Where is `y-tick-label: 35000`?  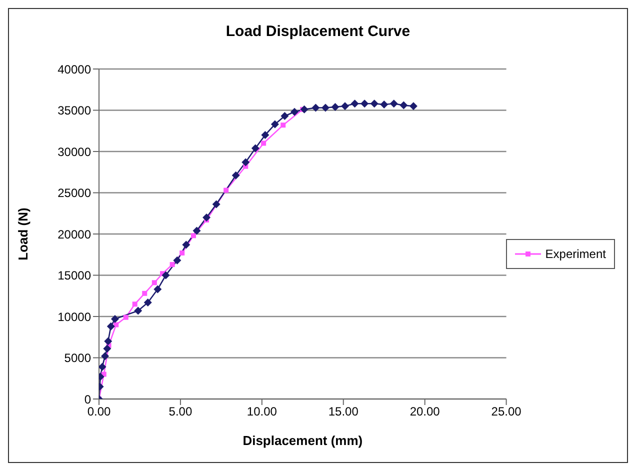
y-tick-label: 35000 is located at coordinates (75, 111).